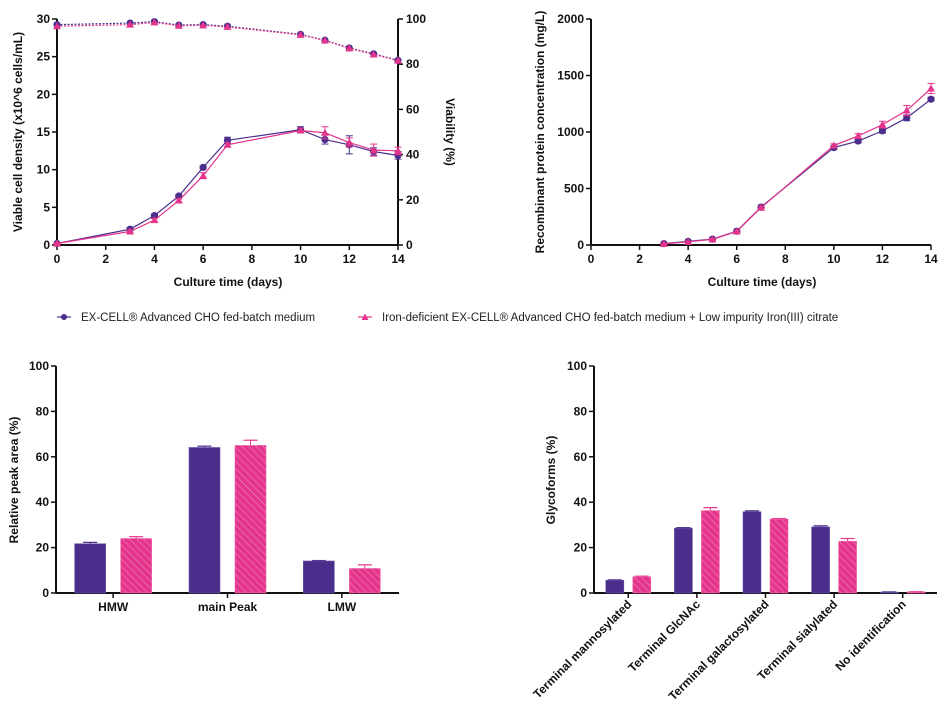 This screenshot has height=715, width=950. What do you see at coordinates (44, 94) in the screenshot?
I see `y-tick-label: 20` at bounding box center [44, 94].